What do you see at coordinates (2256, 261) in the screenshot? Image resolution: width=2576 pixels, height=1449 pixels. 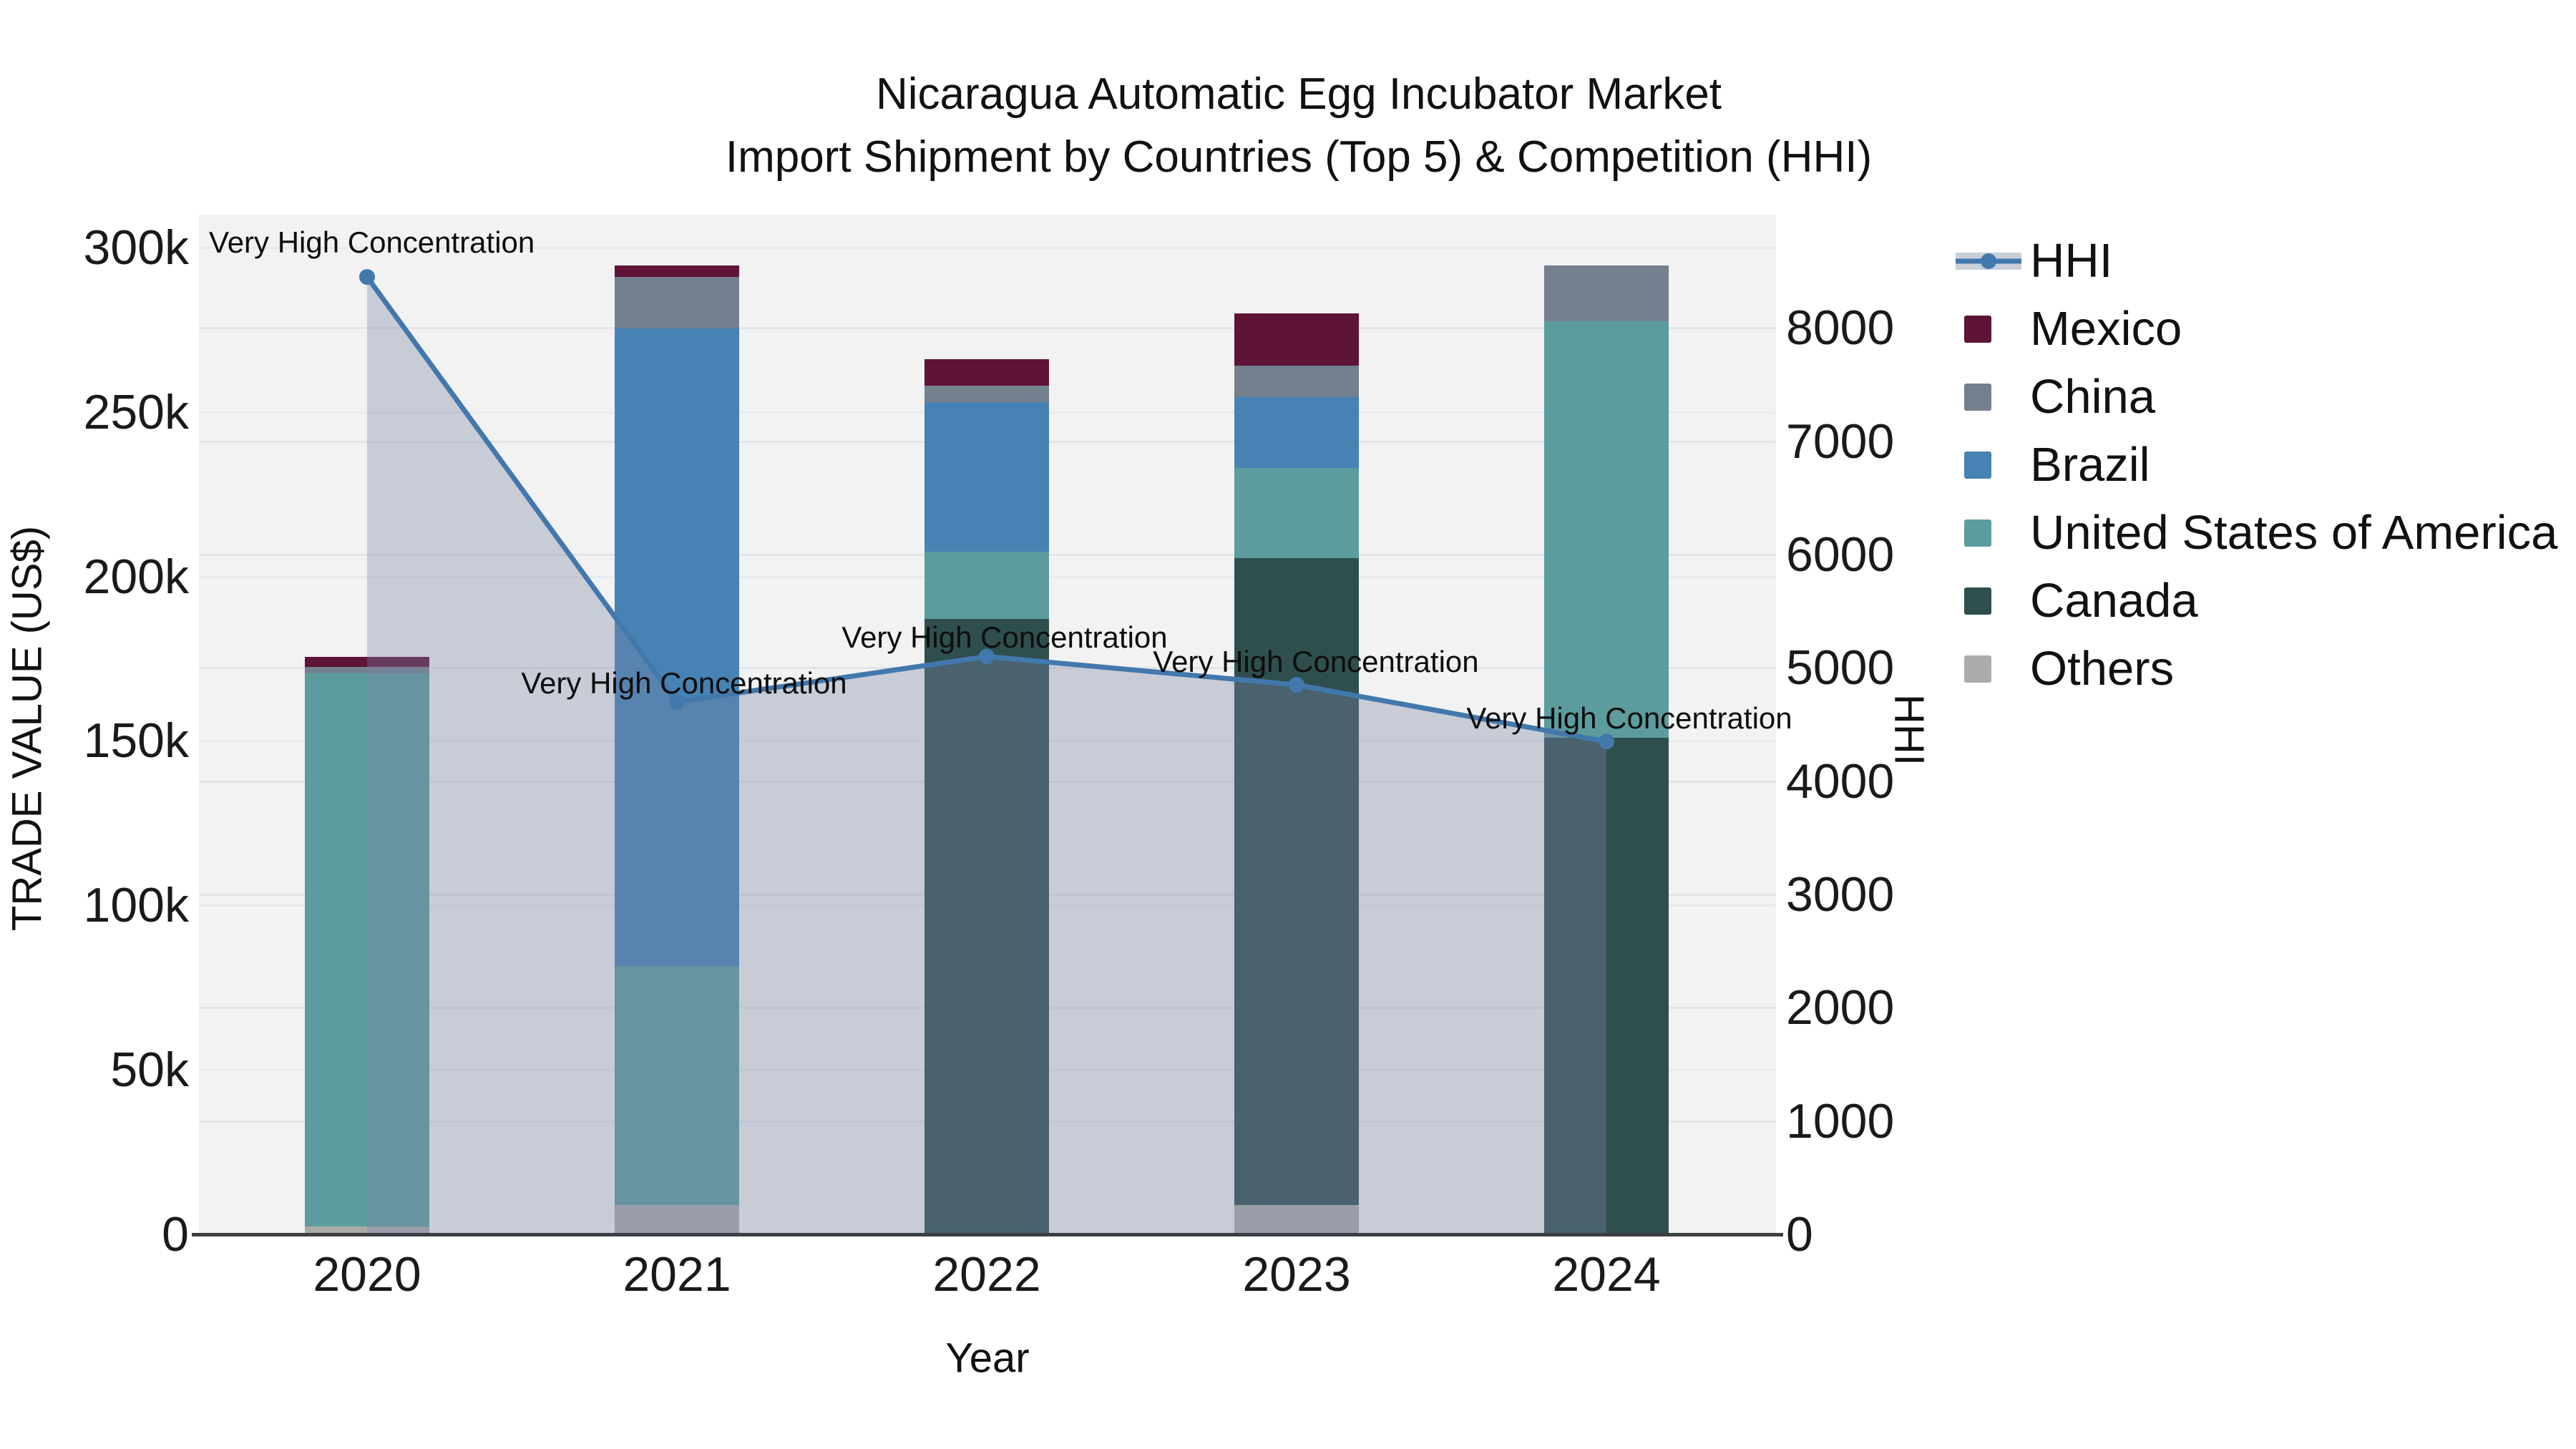 I see `legend-item-hhi: HHI` at bounding box center [2256, 261].